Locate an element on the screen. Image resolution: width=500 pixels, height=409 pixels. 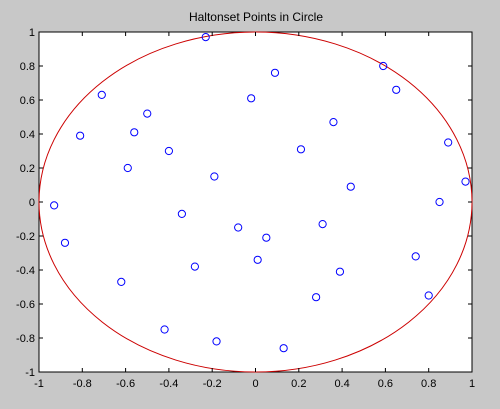
x-tick-label: 1 is located at coordinates (472, 384).